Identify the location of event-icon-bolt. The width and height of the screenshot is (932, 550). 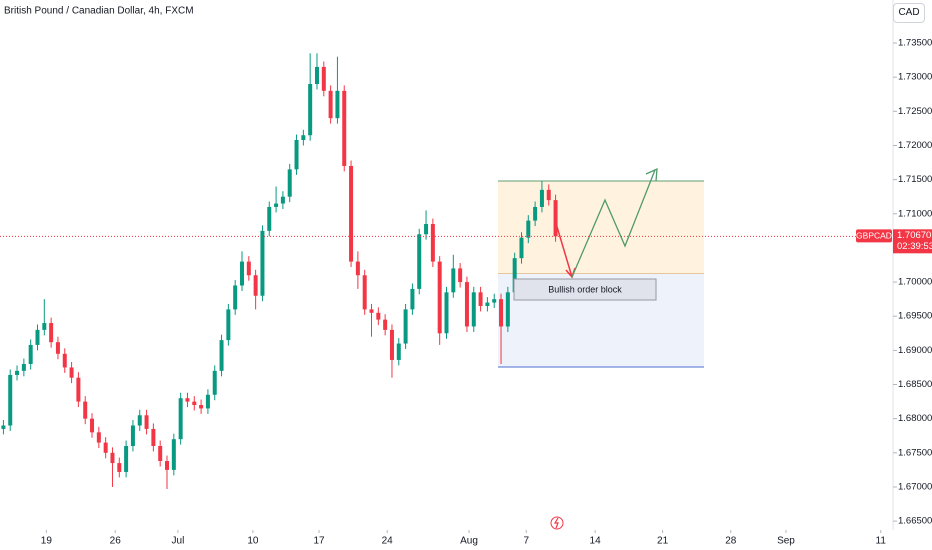
(556, 523).